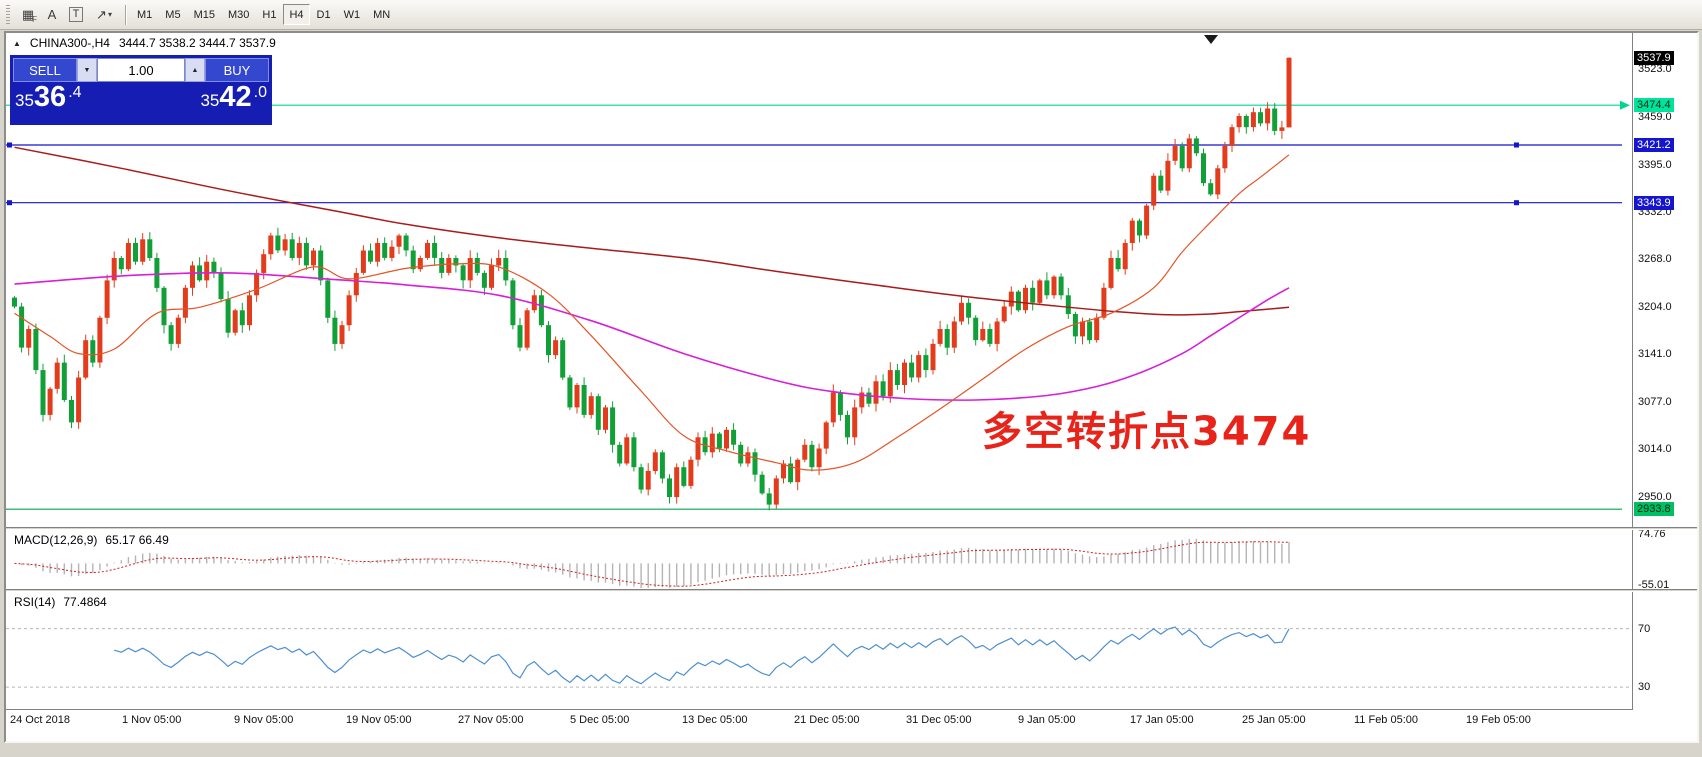  Describe the element at coordinates (382, 14) in the screenshot. I see `timeframe-button-mn: MN` at that location.